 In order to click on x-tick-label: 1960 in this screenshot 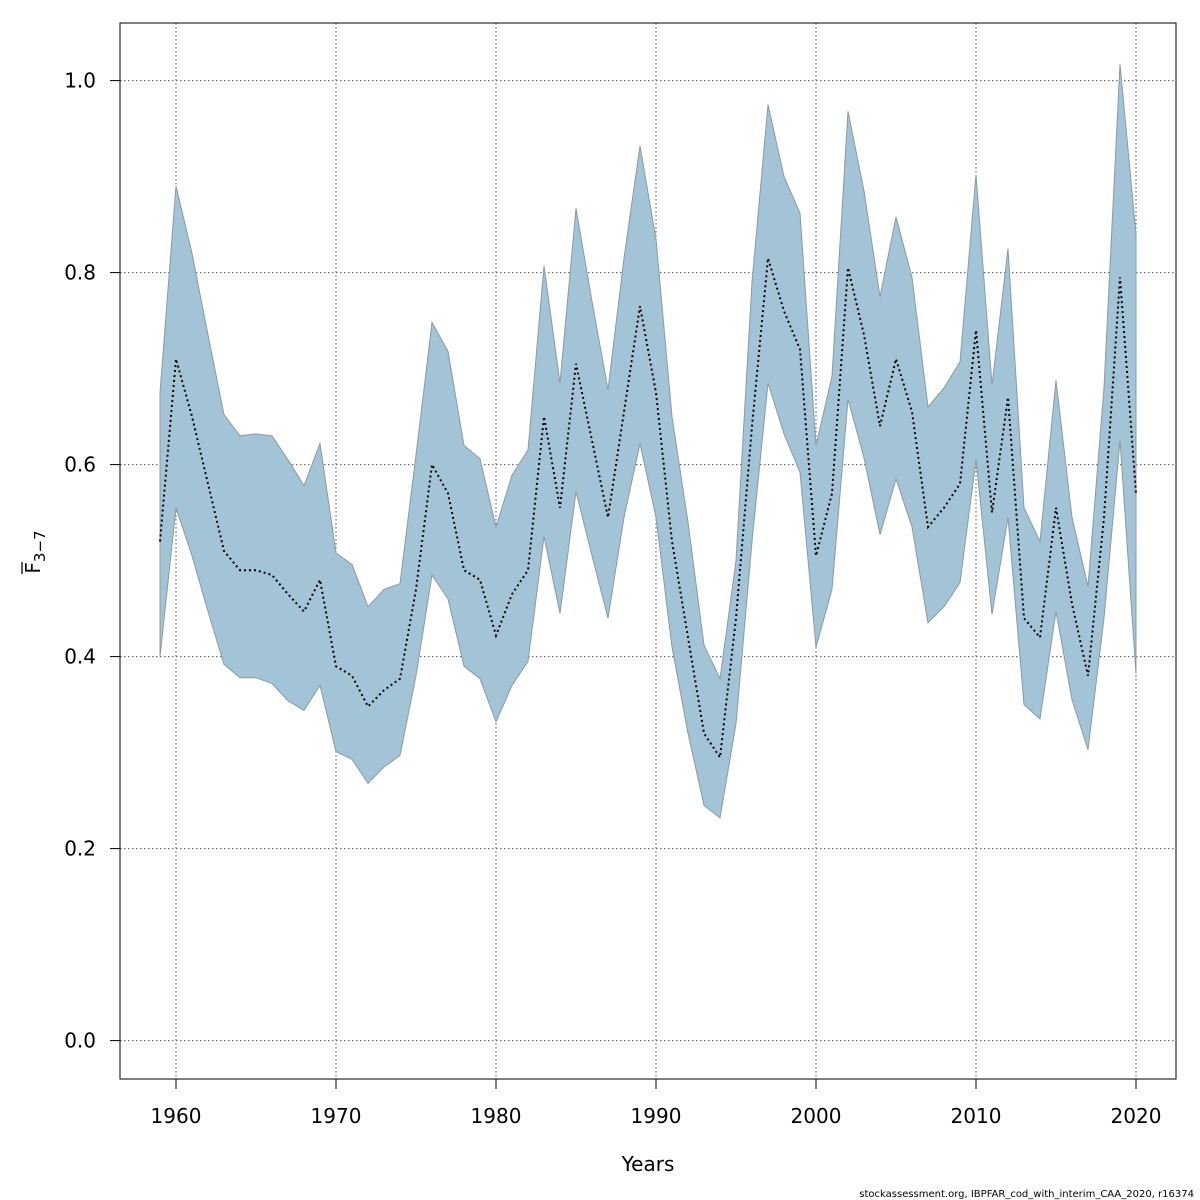, I will do `click(176, 1116)`.